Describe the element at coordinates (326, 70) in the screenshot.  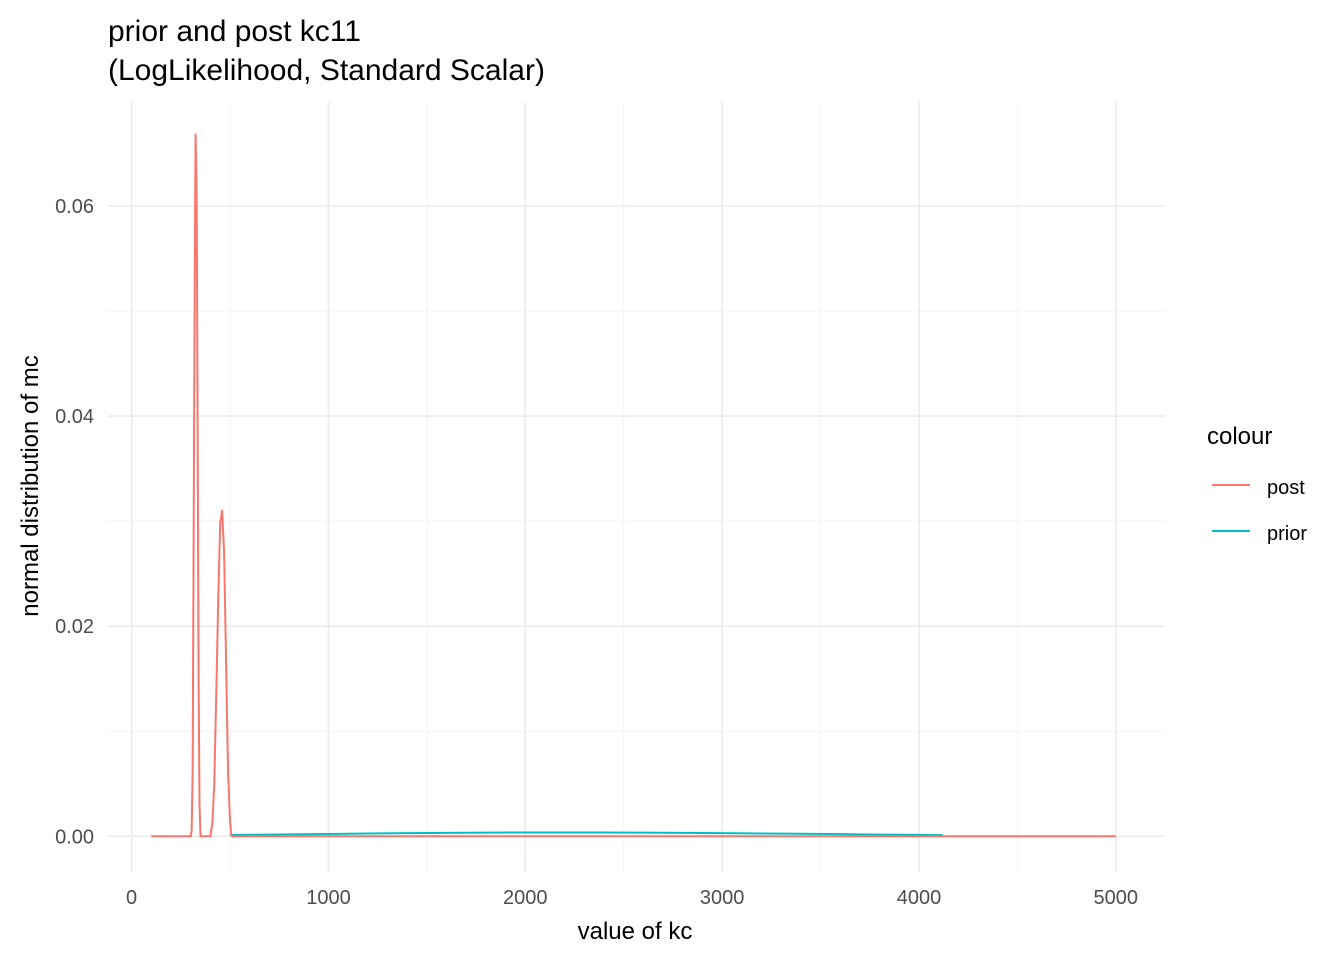
I see `chart-subtitle: (LogLikelihood, Standard Scalar)` at that location.